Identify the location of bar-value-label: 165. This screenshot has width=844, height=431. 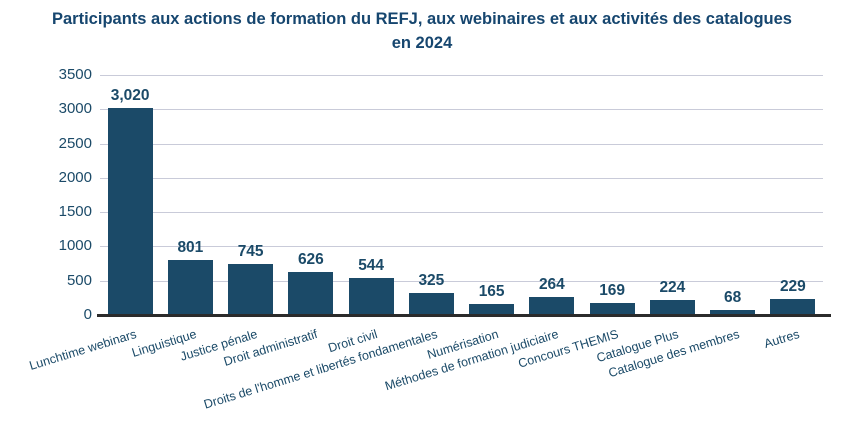
(491, 291).